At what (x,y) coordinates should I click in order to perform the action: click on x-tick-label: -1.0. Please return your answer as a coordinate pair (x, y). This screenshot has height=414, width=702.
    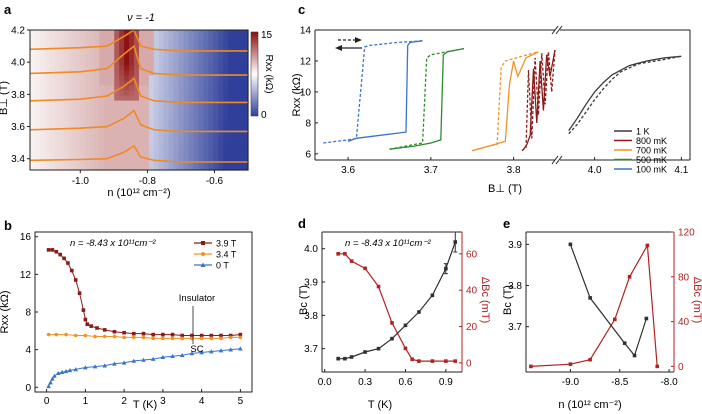
    Looking at the image, I should click on (81, 181).